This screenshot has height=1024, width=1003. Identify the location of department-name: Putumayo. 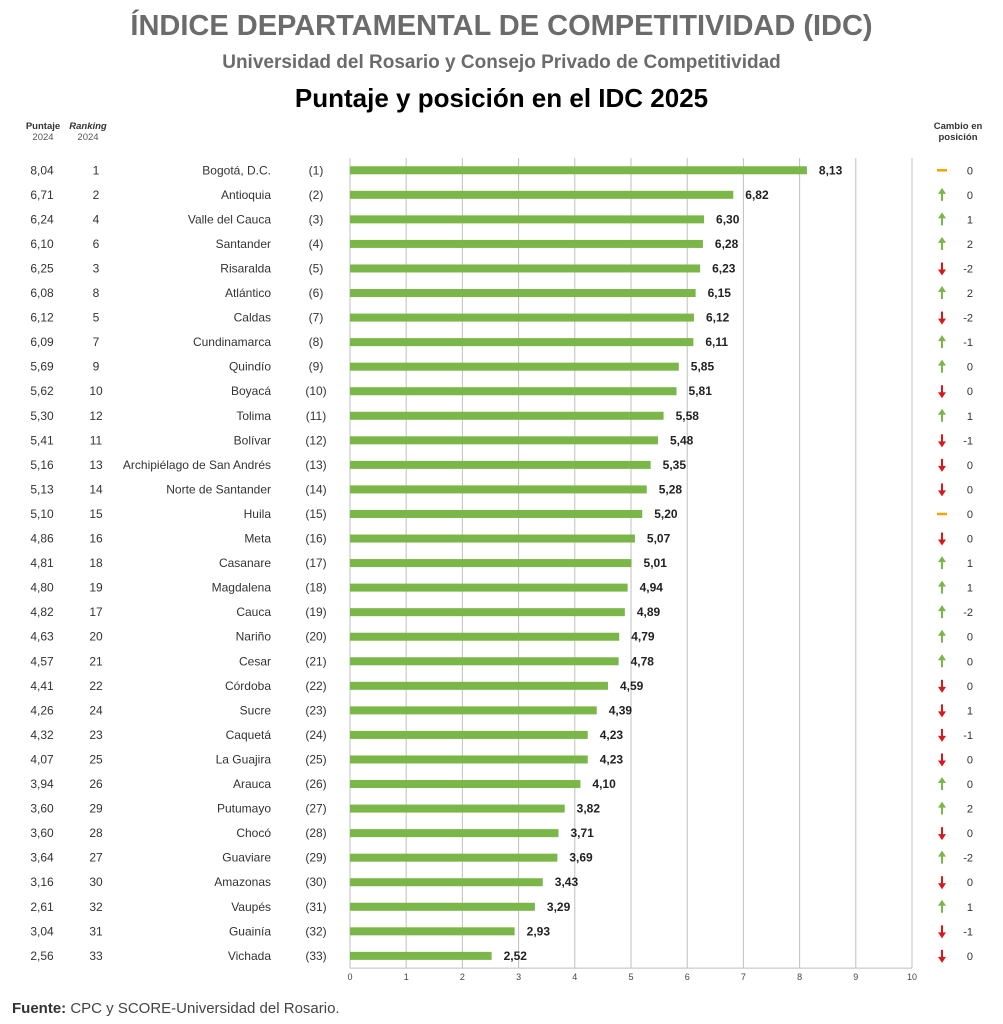
(244, 809).